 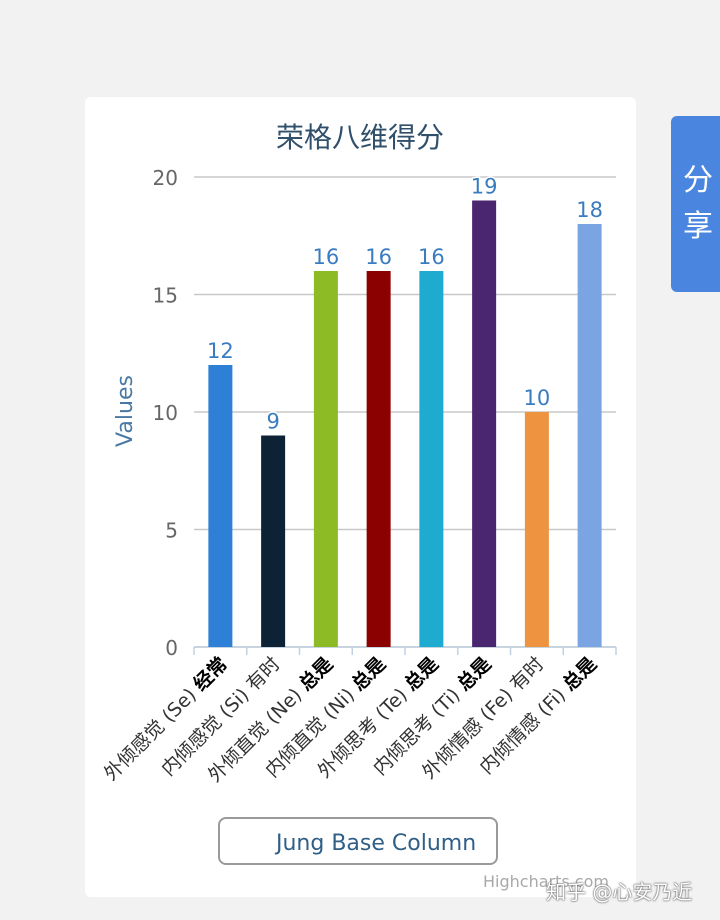 I want to click on data-label: 19, so click(x=484, y=187).